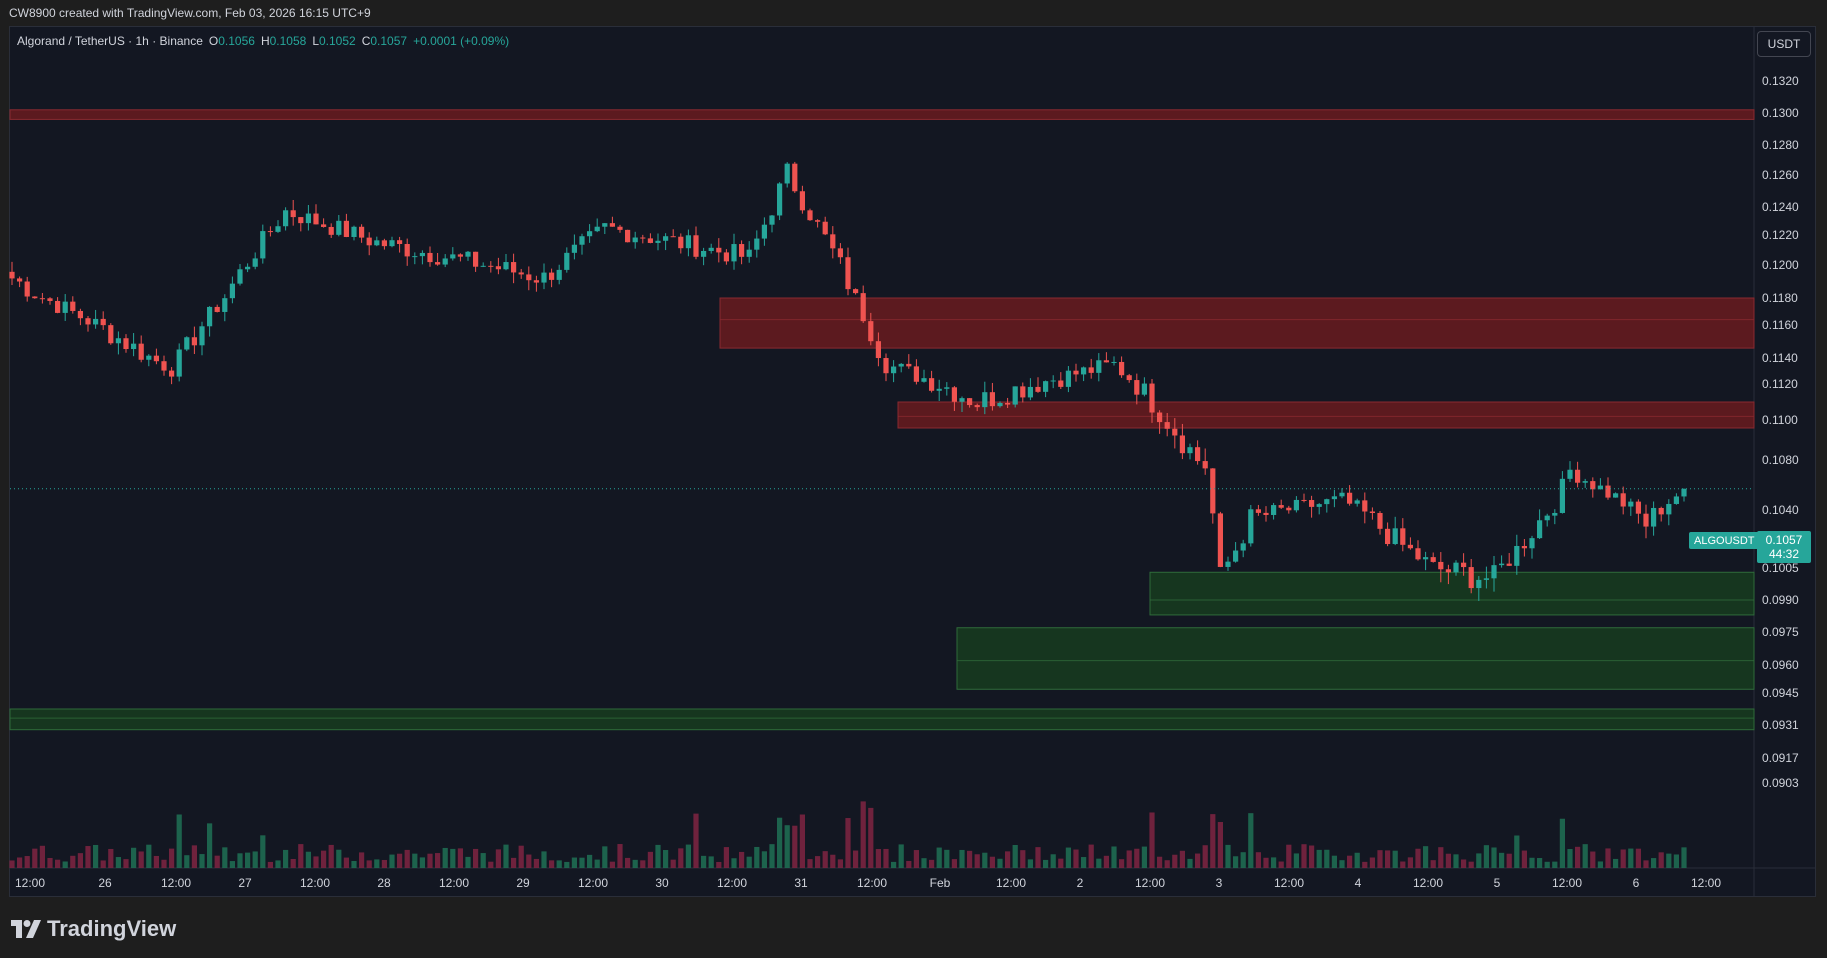 The image size is (1827, 958). What do you see at coordinates (662, 883) in the screenshot?
I see `x-tick-label: 30` at bounding box center [662, 883].